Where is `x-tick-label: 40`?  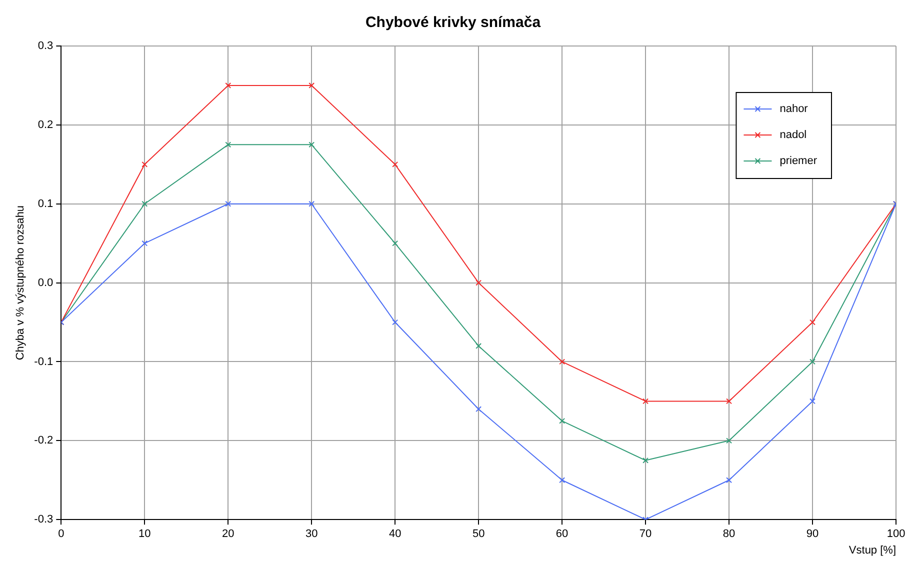
x-tick-label: 40 is located at coordinates (395, 534).